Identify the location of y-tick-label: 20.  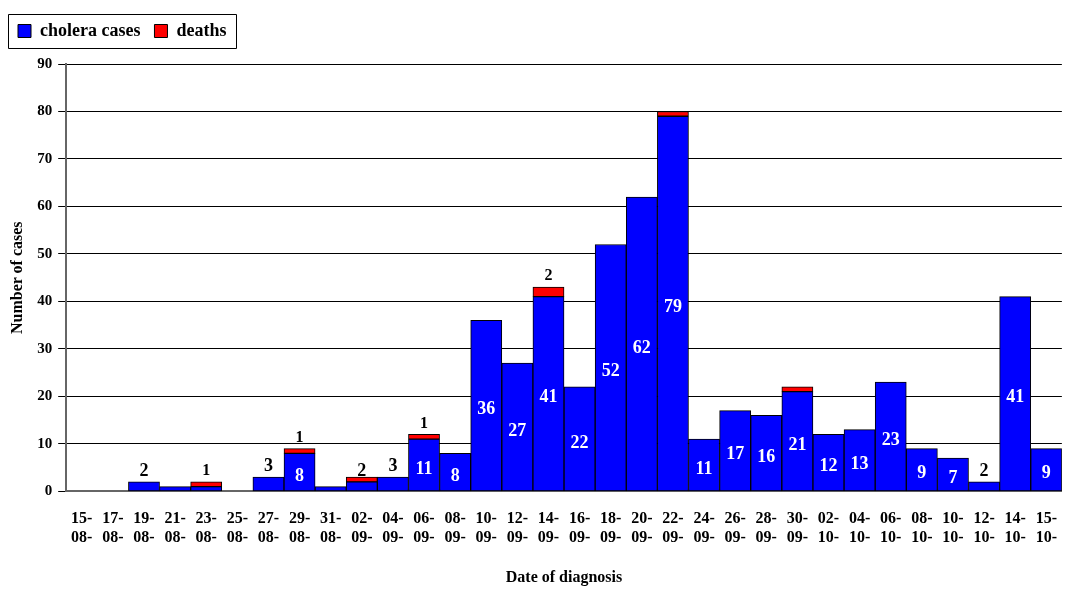
(45, 395).